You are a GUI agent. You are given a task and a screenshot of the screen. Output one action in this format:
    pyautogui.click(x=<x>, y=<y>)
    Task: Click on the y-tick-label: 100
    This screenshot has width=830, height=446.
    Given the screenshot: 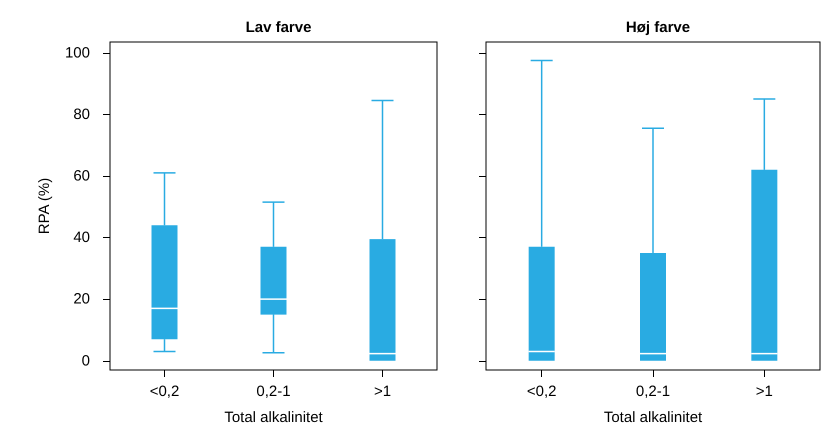 What is the action you would take?
    pyautogui.click(x=77, y=53)
    